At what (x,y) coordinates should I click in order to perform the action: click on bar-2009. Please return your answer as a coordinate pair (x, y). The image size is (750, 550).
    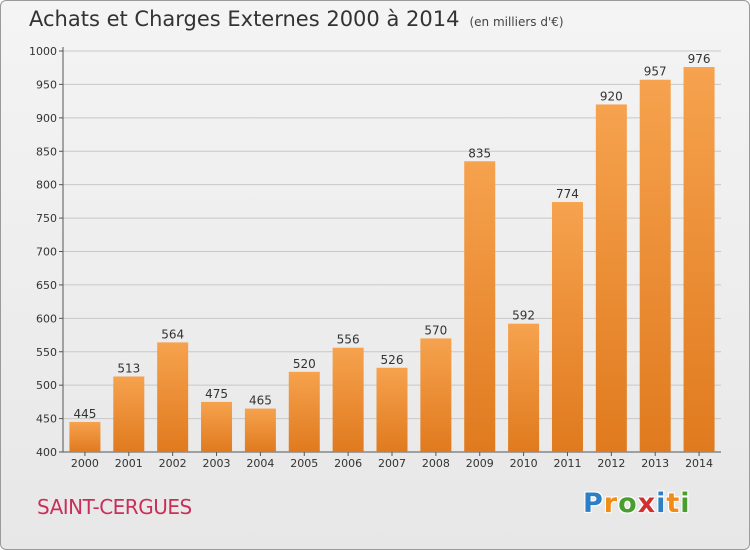
    Looking at the image, I should click on (480, 306).